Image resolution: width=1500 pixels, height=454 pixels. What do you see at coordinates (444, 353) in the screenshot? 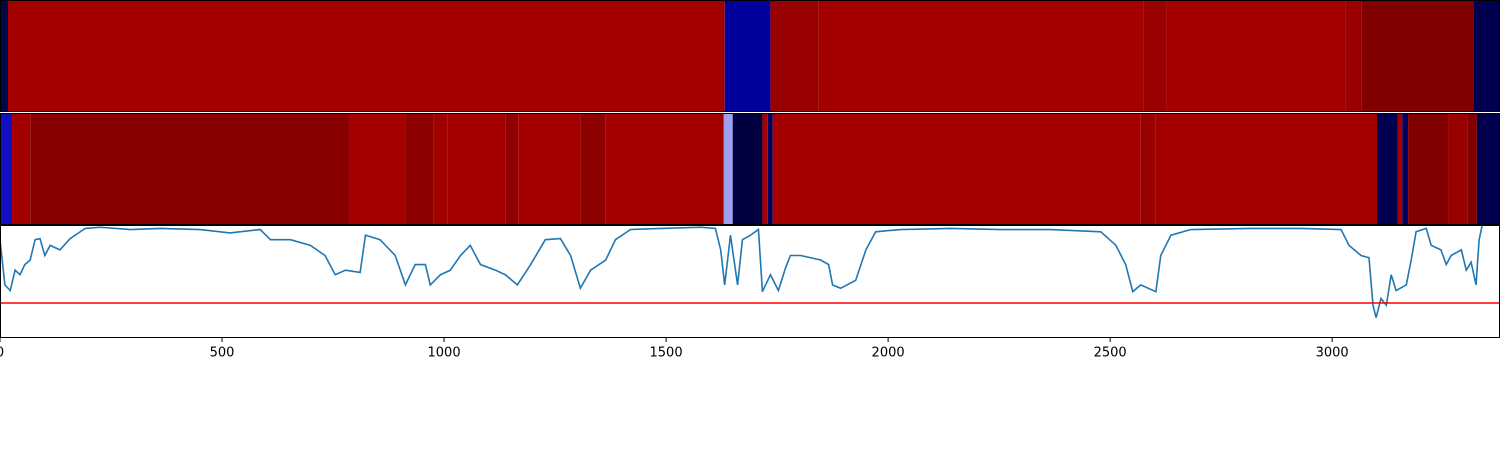
I see `x-tick-label: 1000` at bounding box center [444, 353].